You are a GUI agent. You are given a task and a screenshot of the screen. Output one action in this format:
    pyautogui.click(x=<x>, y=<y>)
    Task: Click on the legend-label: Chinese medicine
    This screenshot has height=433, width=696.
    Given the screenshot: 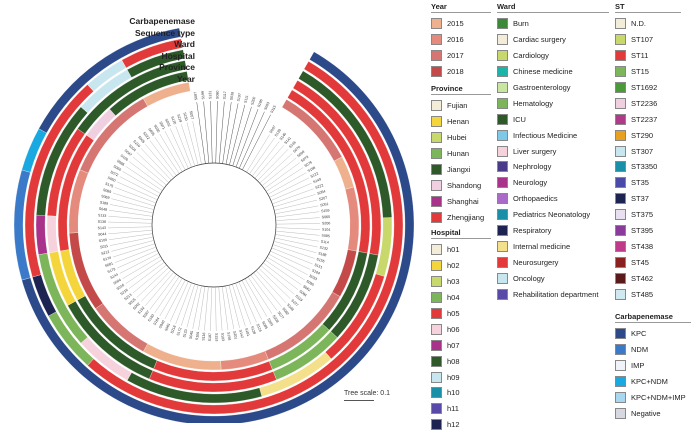 What is the action you would take?
    pyautogui.click(x=543, y=72)
    